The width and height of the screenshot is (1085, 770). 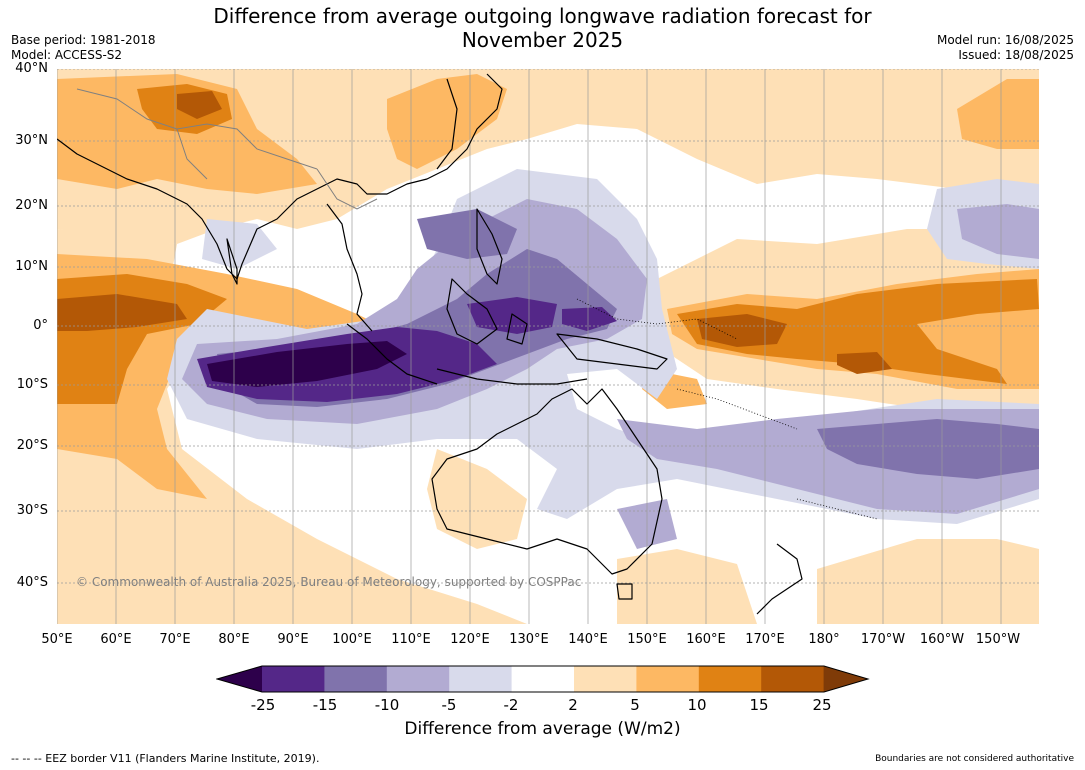 What do you see at coordinates (392, 354) in the screenshot?
I see `coastline-sumatra-java` at bounding box center [392, 354].